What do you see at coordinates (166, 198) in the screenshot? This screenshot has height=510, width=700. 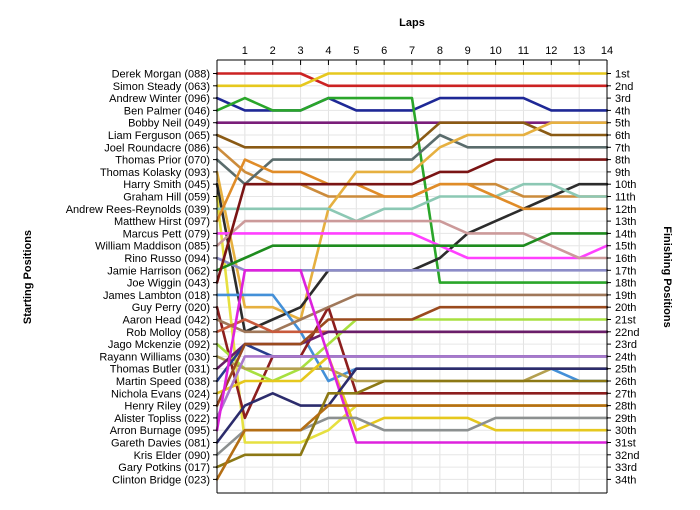 I see `driver-label: Graham Hill (059)` at bounding box center [166, 198].